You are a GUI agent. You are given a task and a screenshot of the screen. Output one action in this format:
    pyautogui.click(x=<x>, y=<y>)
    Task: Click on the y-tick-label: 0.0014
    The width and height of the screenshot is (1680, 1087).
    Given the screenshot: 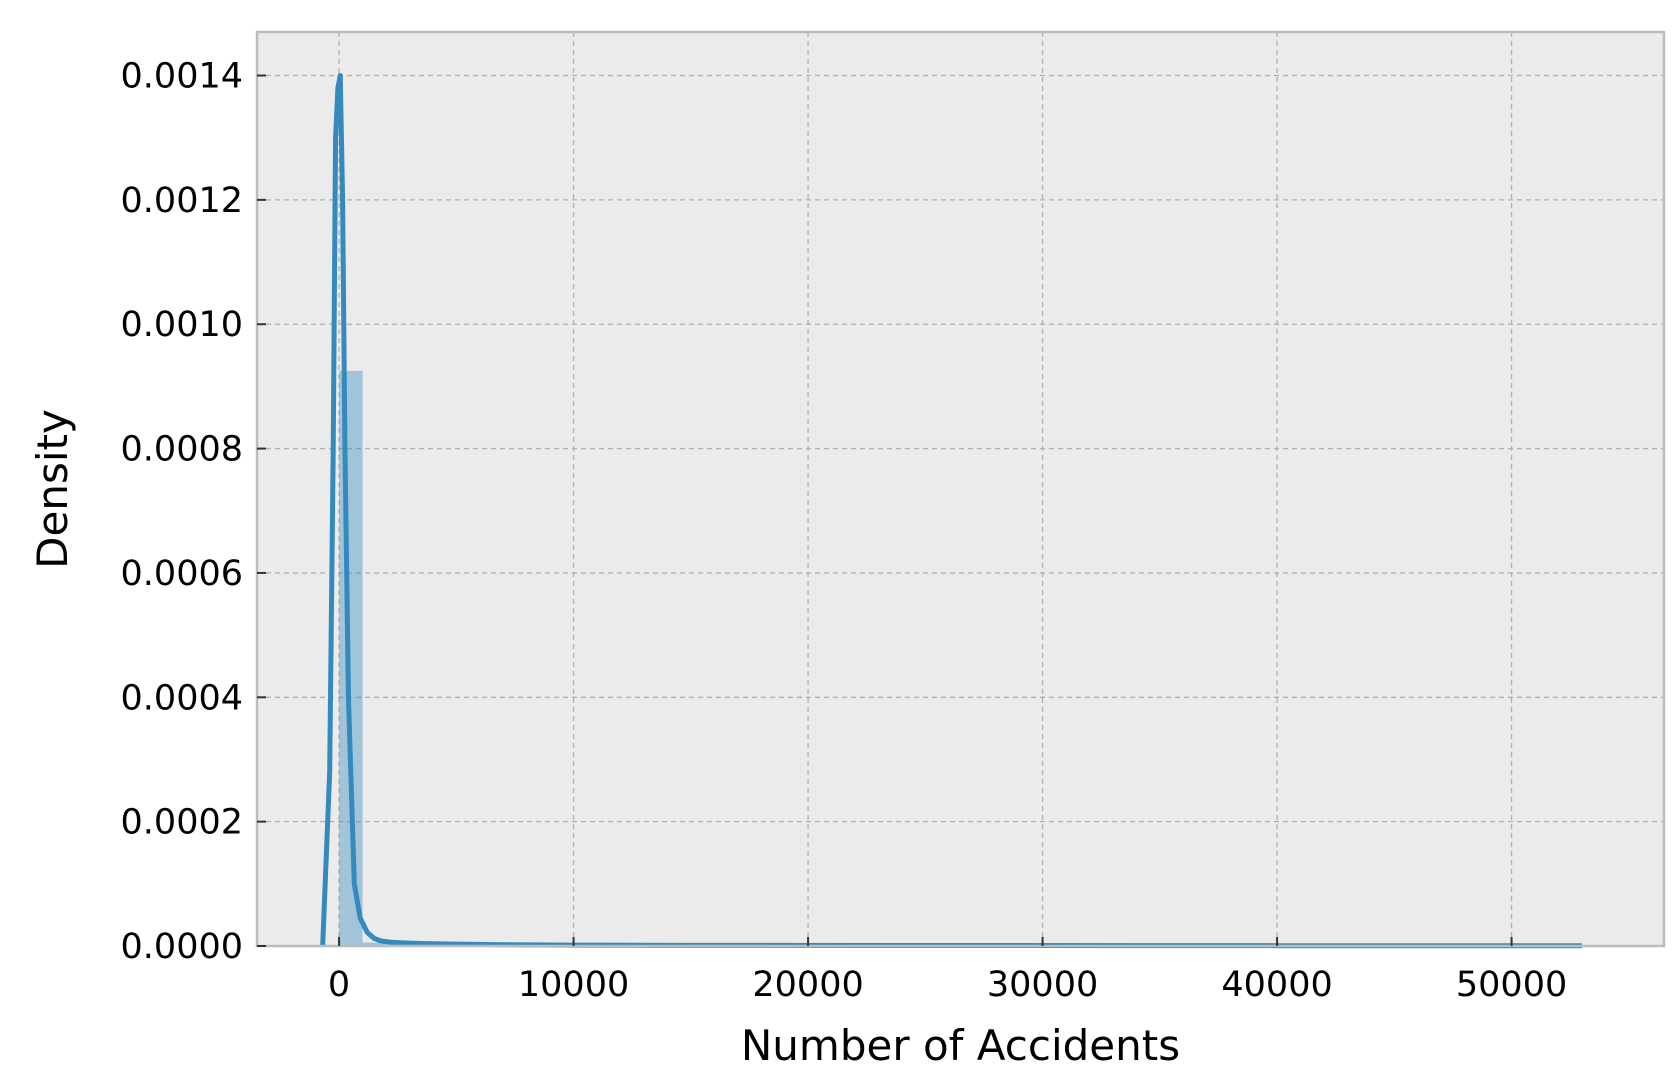 What is the action you would take?
    pyautogui.click(x=182, y=77)
    